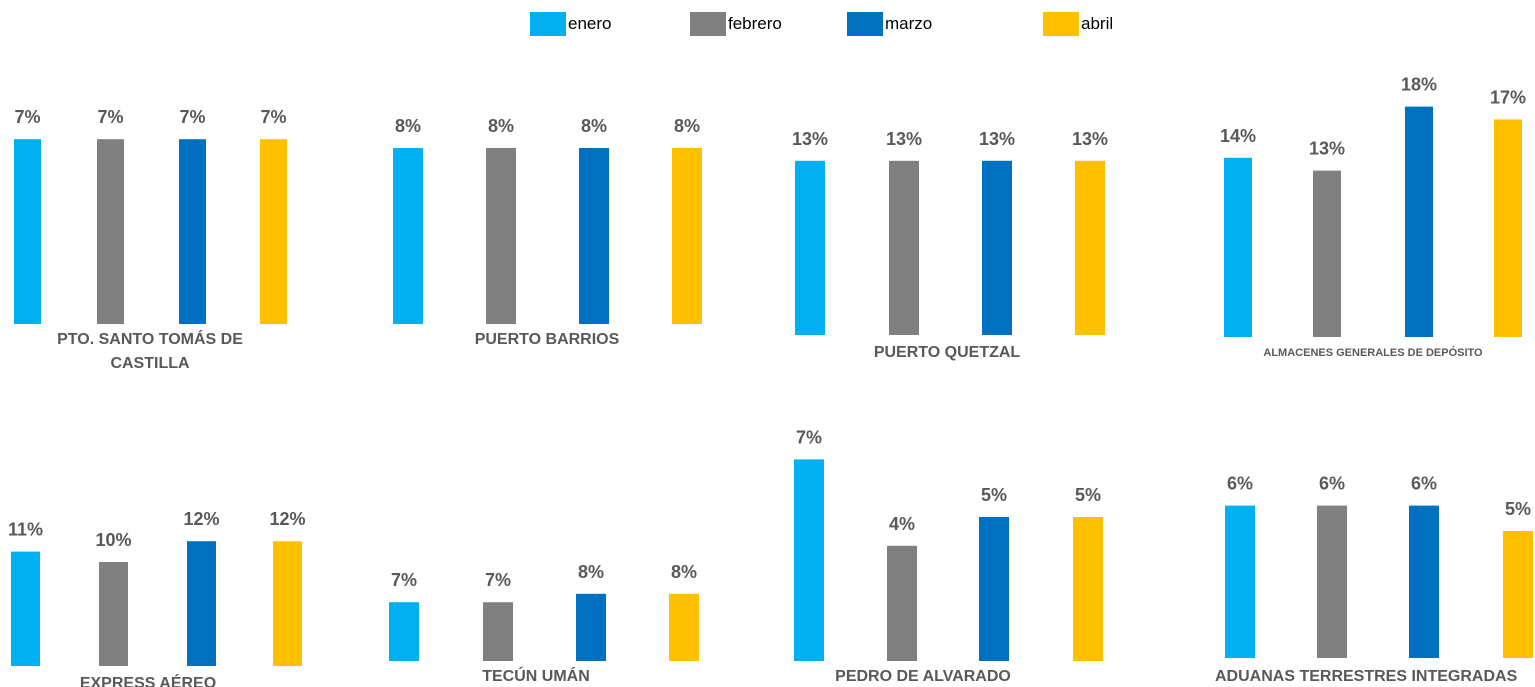 This screenshot has height=687, width=1535. I want to click on chart-title: ADUANAS TERRESTRES INTEGRADAS, so click(1366, 676).